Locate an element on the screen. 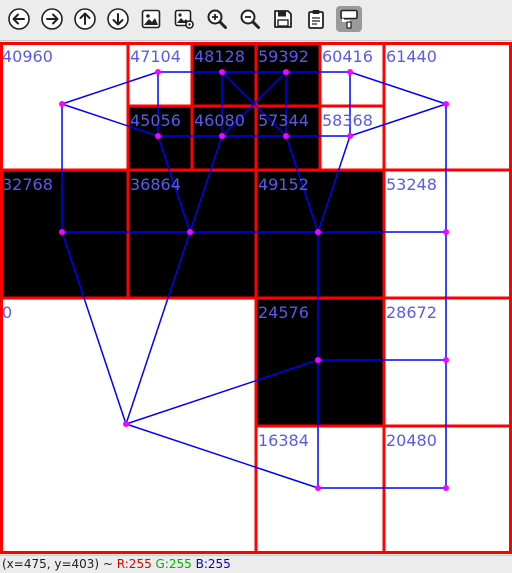 This screenshot has width=512, height=573. cursor-coordinates: (x=475, y=403) ~ is located at coordinates (59, 564).